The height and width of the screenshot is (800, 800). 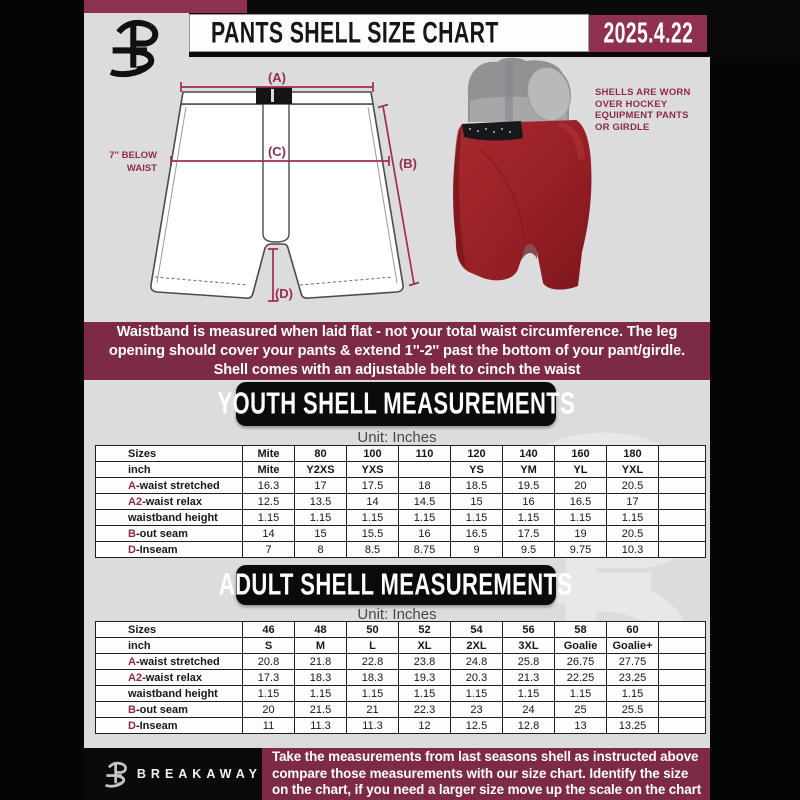 What do you see at coordinates (372, 453) in the screenshot?
I see `size-header-cell: 100` at bounding box center [372, 453].